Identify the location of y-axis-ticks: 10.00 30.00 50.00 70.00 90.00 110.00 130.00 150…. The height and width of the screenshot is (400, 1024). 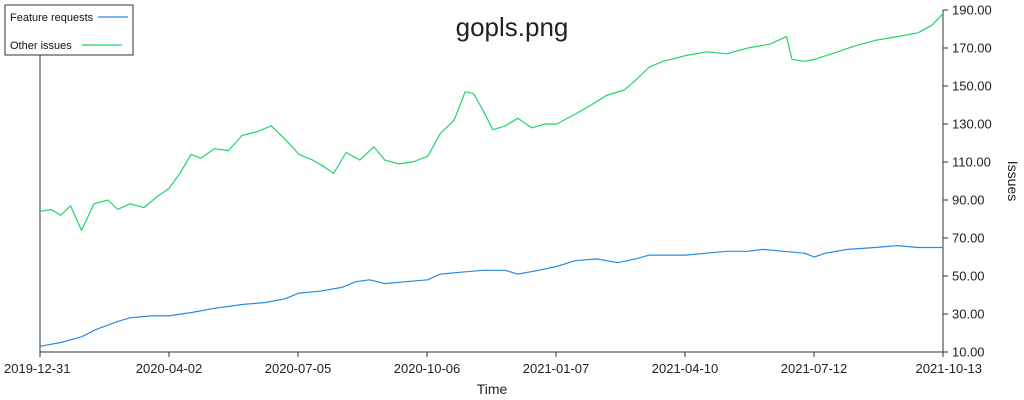
(967, 181).